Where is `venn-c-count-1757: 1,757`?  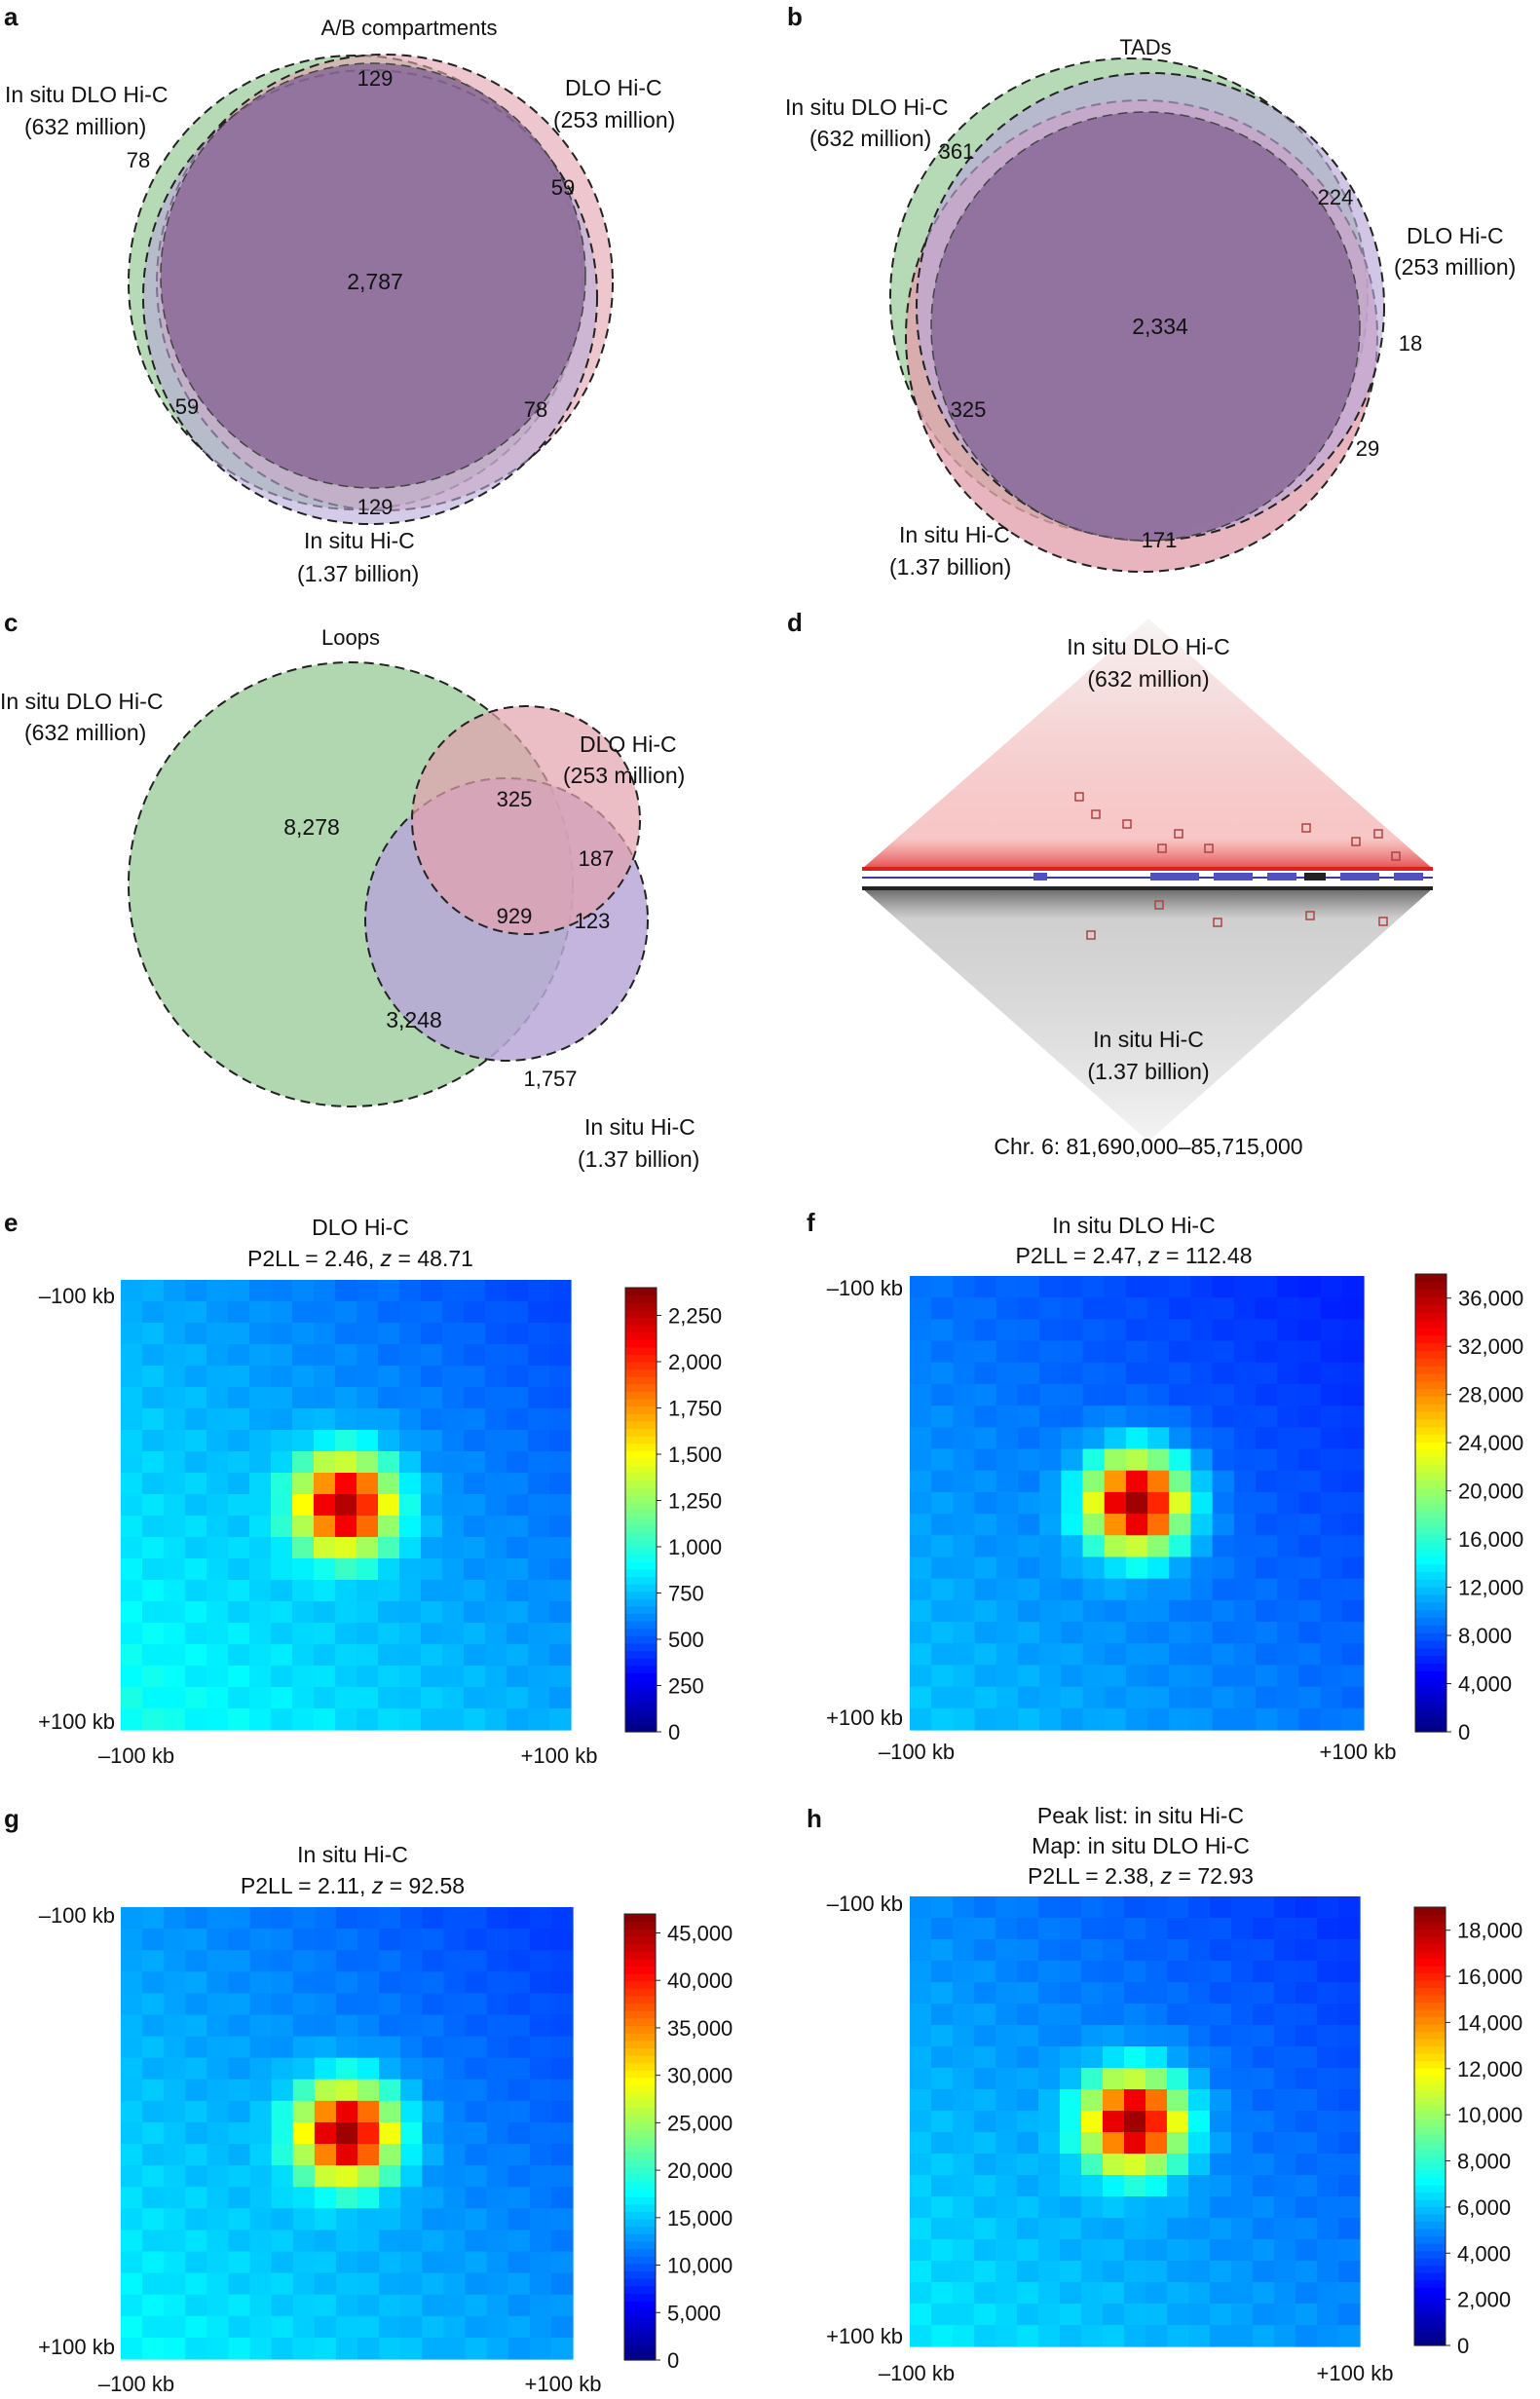
venn-c-count-1757: 1,757 is located at coordinates (550, 1079).